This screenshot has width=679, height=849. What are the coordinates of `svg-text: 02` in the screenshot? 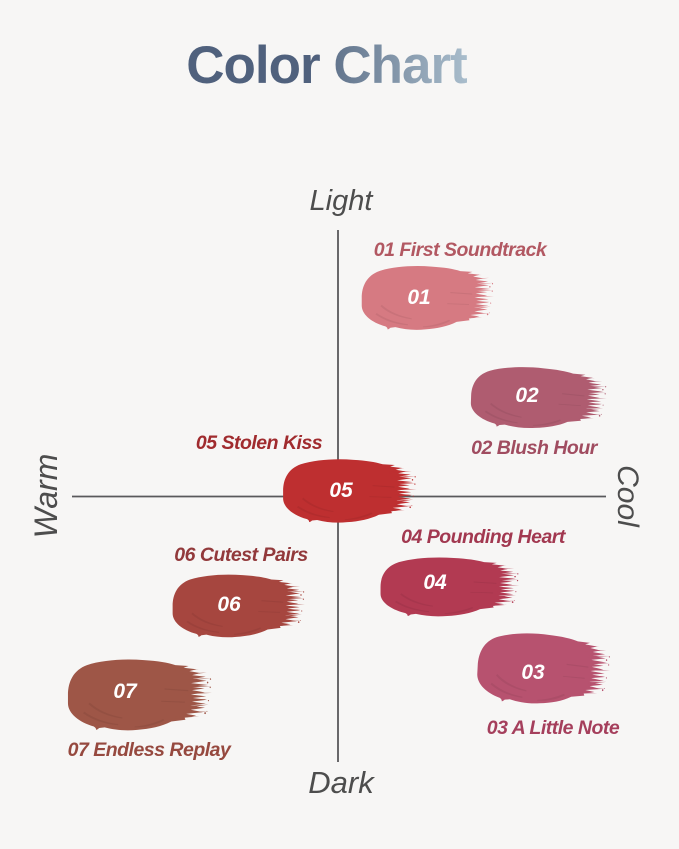 It's located at (527, 395).